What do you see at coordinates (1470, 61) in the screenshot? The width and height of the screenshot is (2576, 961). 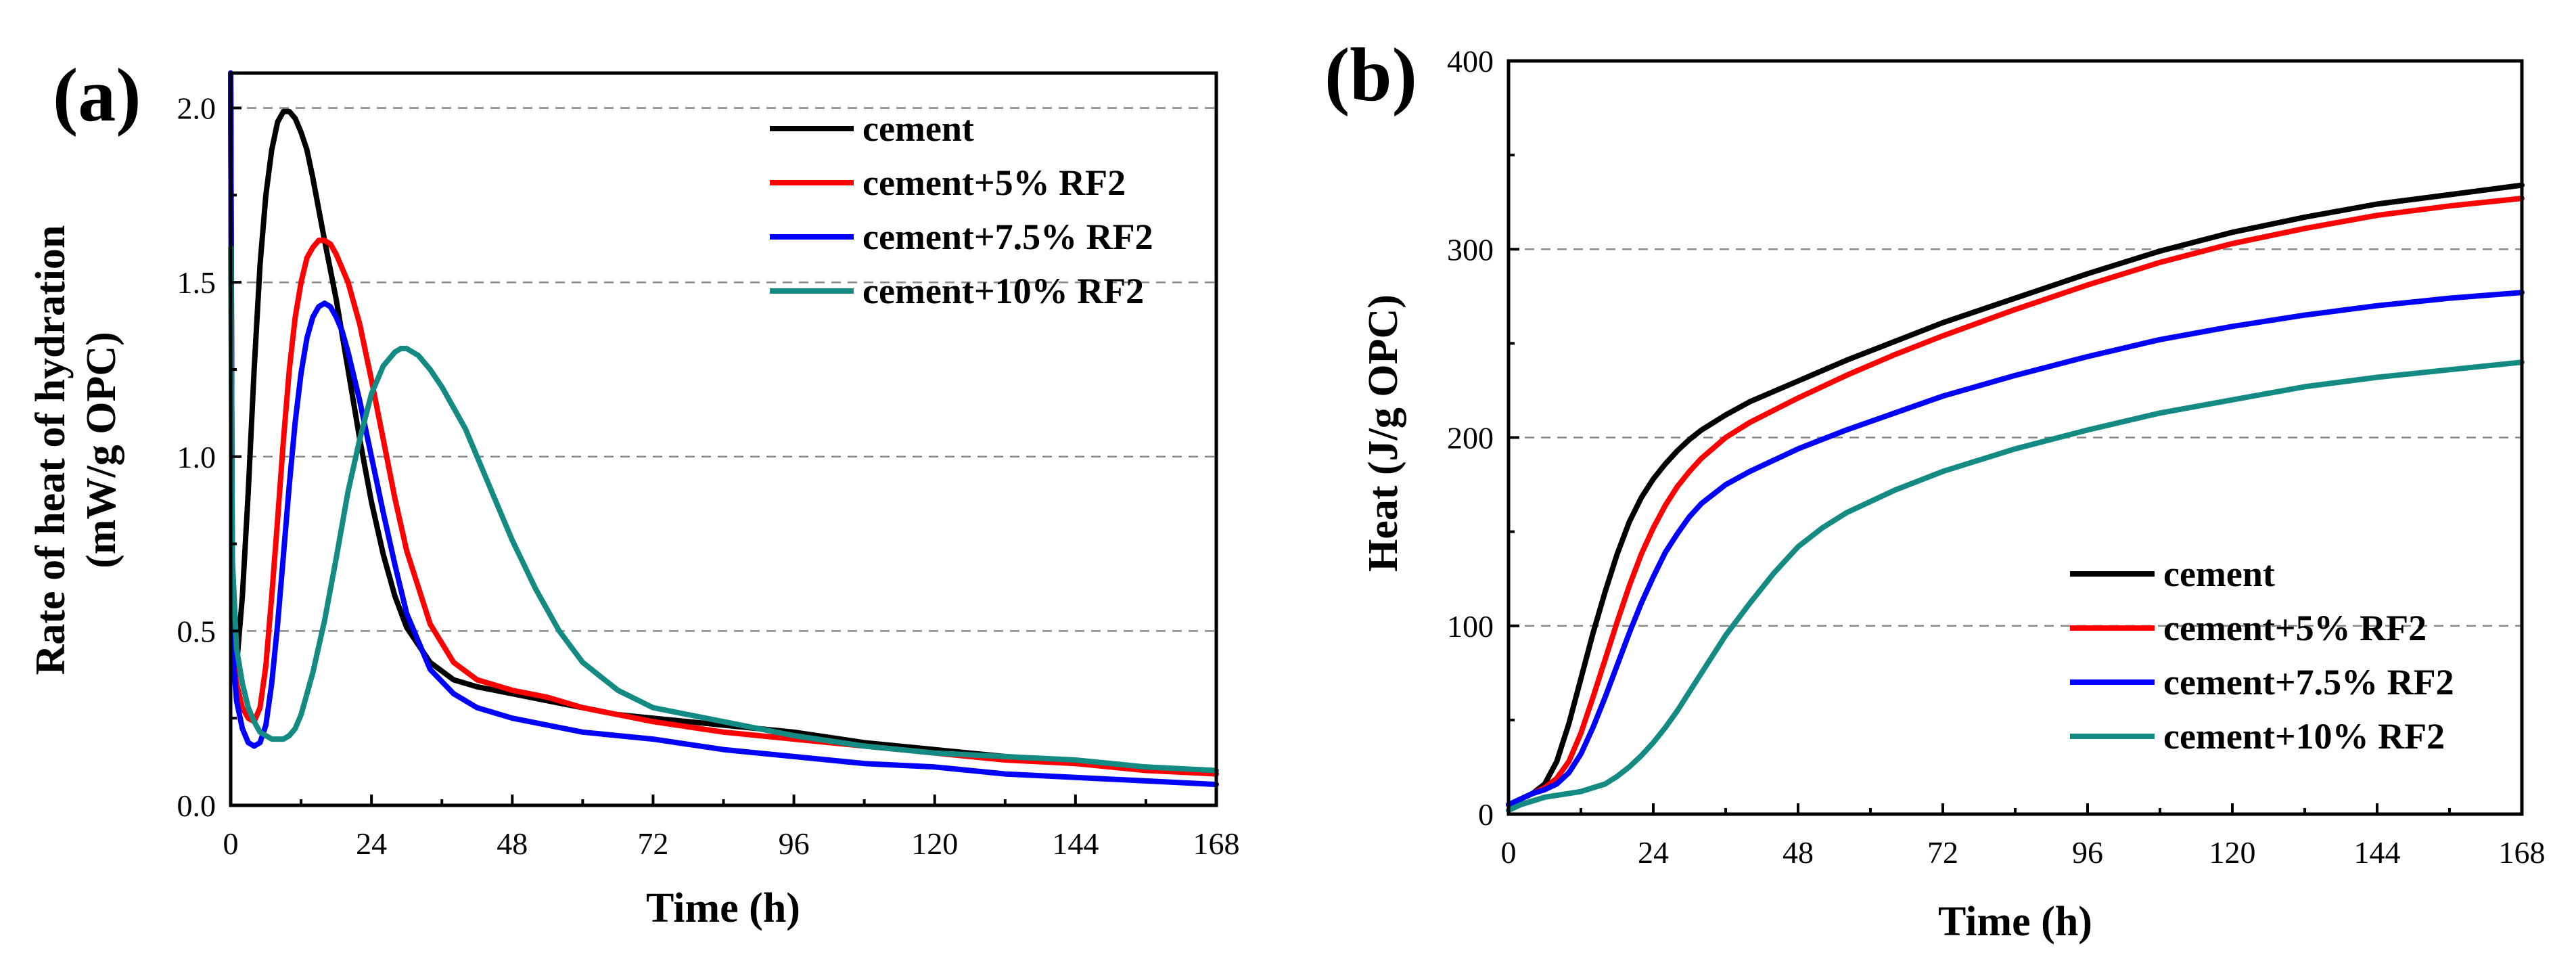 I see `panel-b-y-tick-label: 400` at bounding box center [1470, 61].